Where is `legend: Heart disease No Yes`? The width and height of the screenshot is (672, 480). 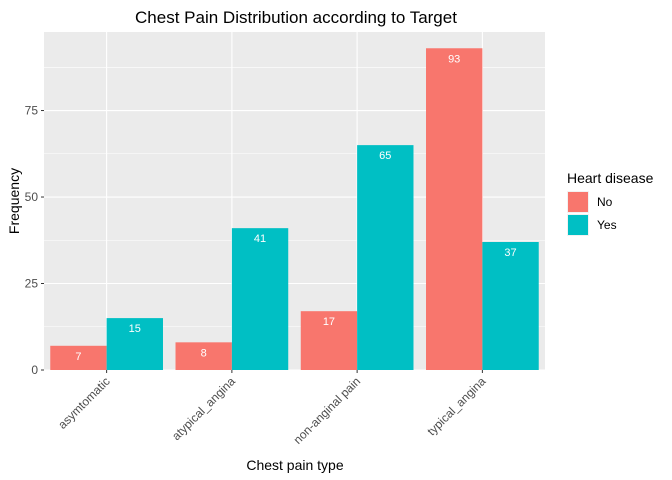 legend: Heart disease No Yes is located at coordinates (610, 203).